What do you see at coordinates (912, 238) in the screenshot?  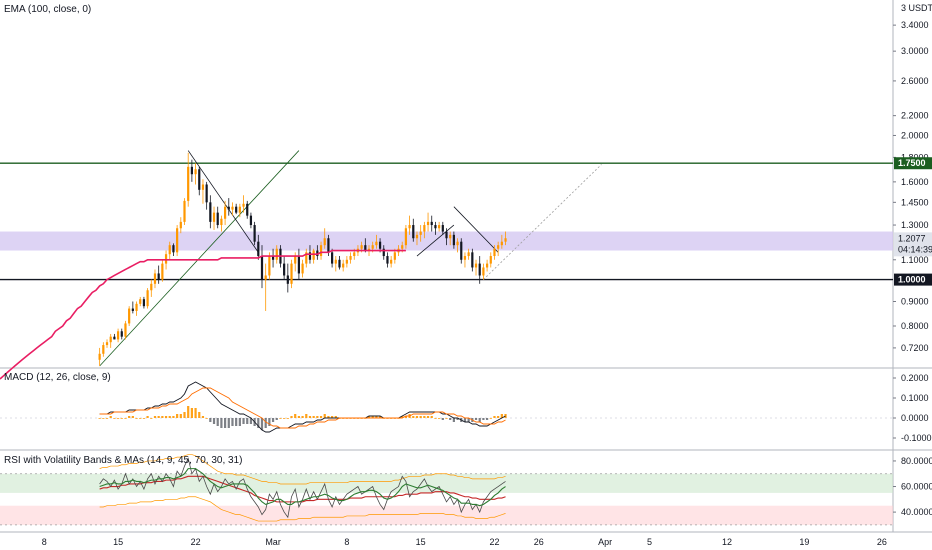 I see `last-price-tag: 1.2077` at bounding box center [912, 238].